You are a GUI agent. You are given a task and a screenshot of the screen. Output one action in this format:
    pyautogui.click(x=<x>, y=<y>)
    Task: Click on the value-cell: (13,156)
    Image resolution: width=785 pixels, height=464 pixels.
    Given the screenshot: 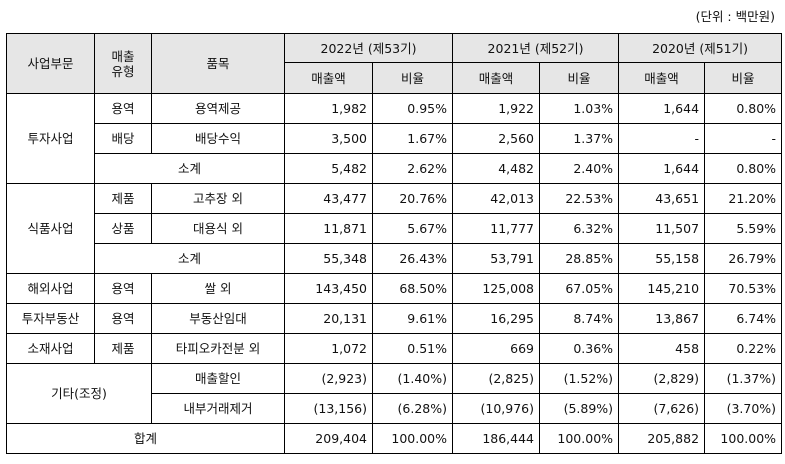 What is the action you would take?
    pyautogui.click(x=328, y=408)
    